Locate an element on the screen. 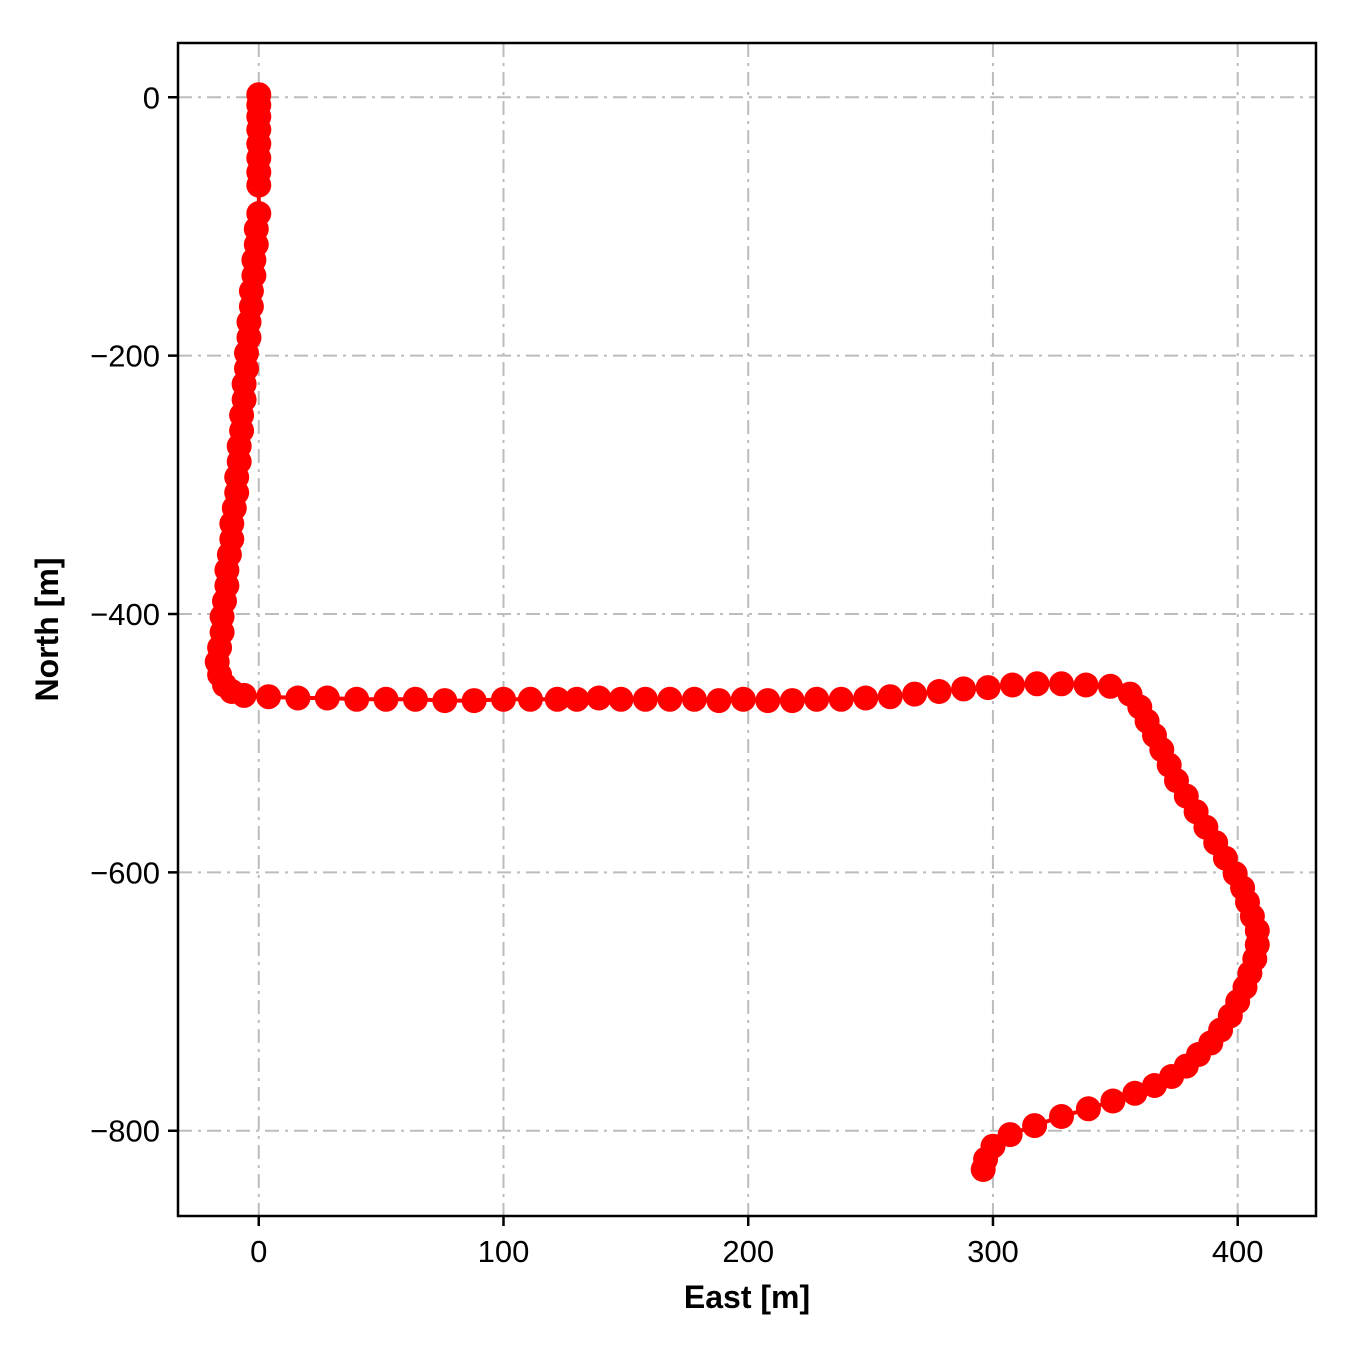  x-tick-label: 400 is located at coordinates (1238, 1251).